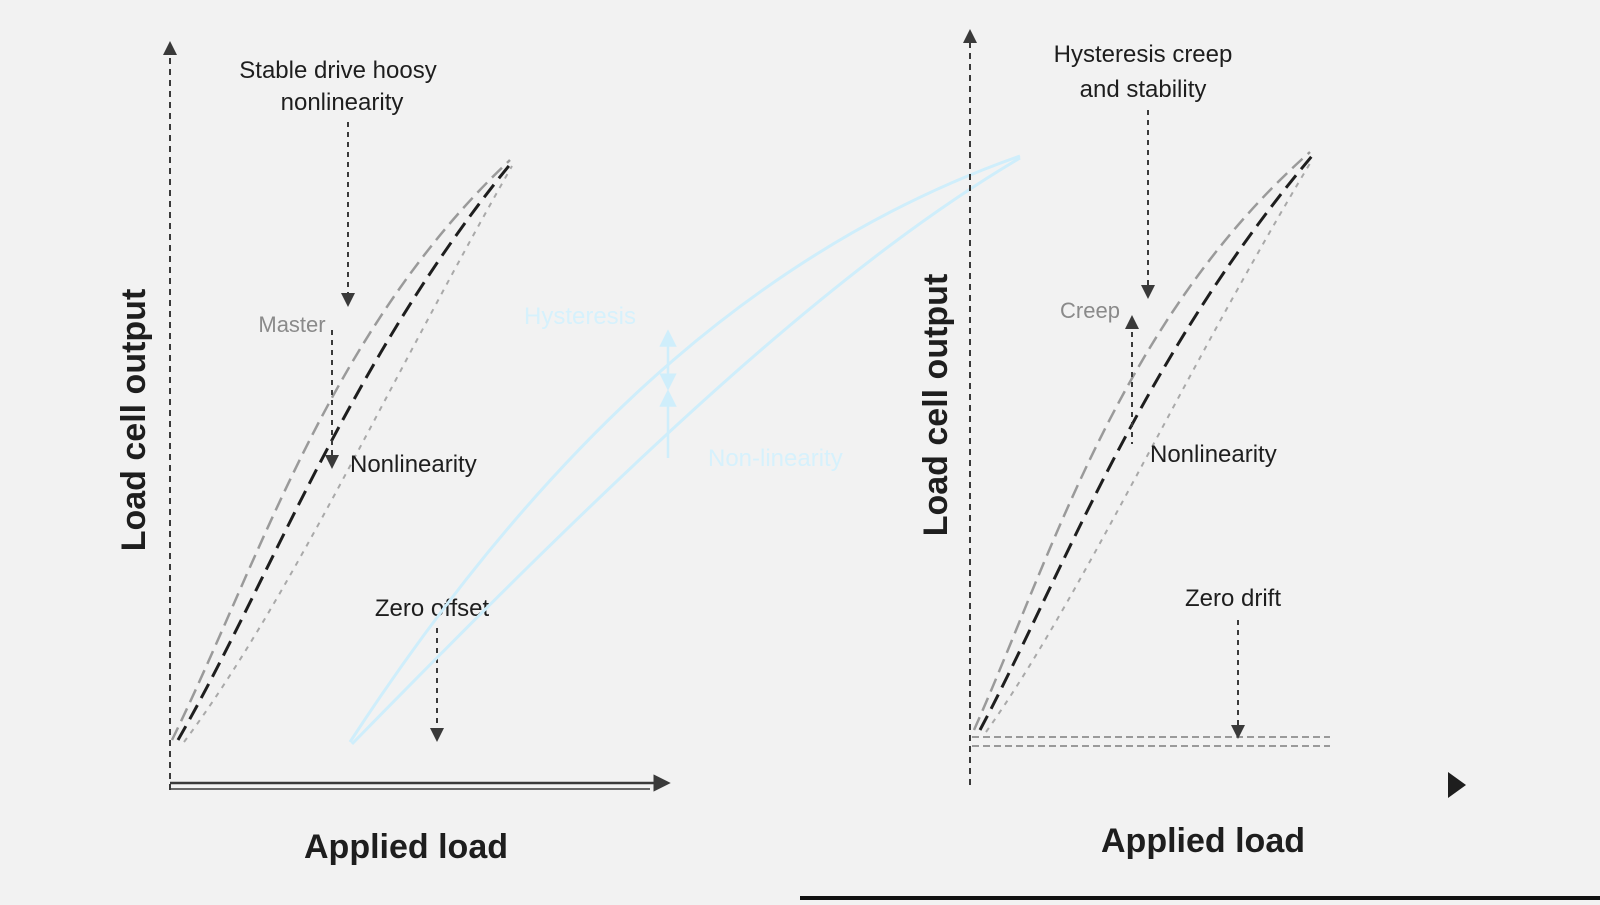 This screenshot has width=1600, height=905. What do you see at coordinates (406, 847) in the screenshot?
I see `left-x-axis-label: Applied load` at bounding box center [406, 847].